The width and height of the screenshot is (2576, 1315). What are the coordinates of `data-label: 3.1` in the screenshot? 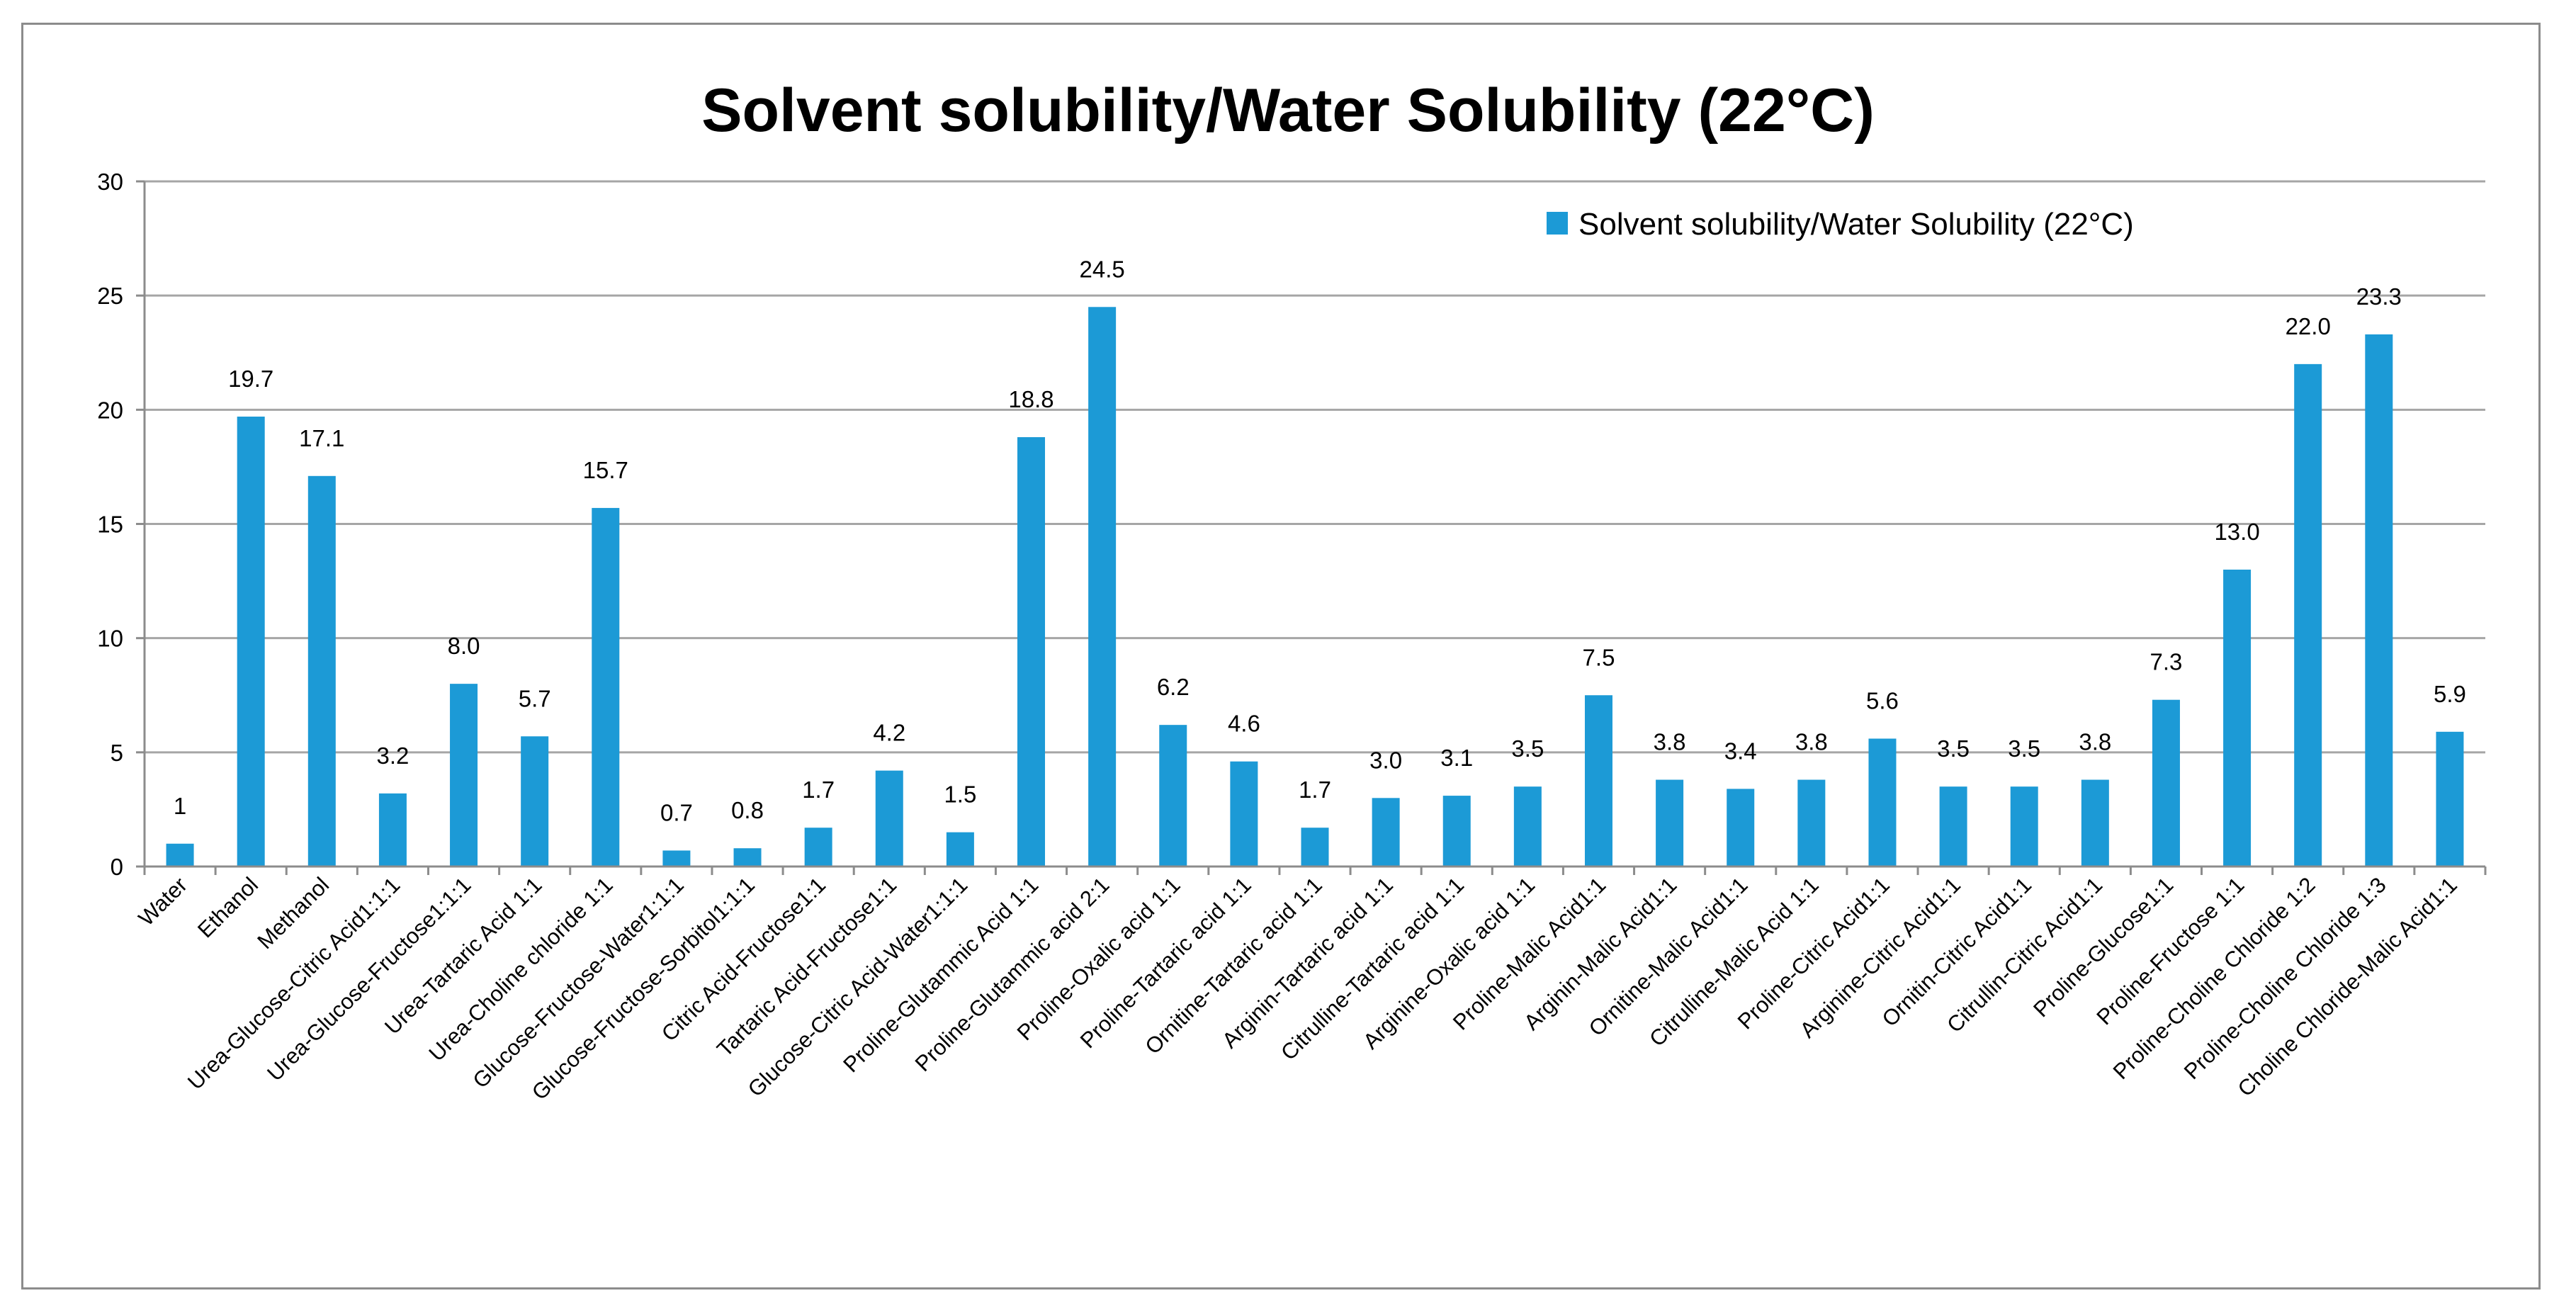 It's located at (1456, 758).